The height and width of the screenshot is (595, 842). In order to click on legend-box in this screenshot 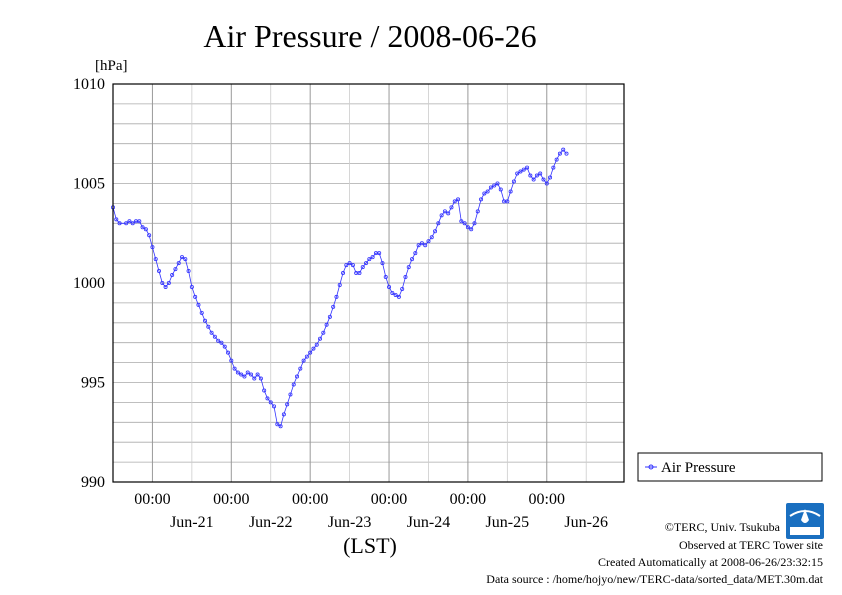, I will do `click(730, 467)`.